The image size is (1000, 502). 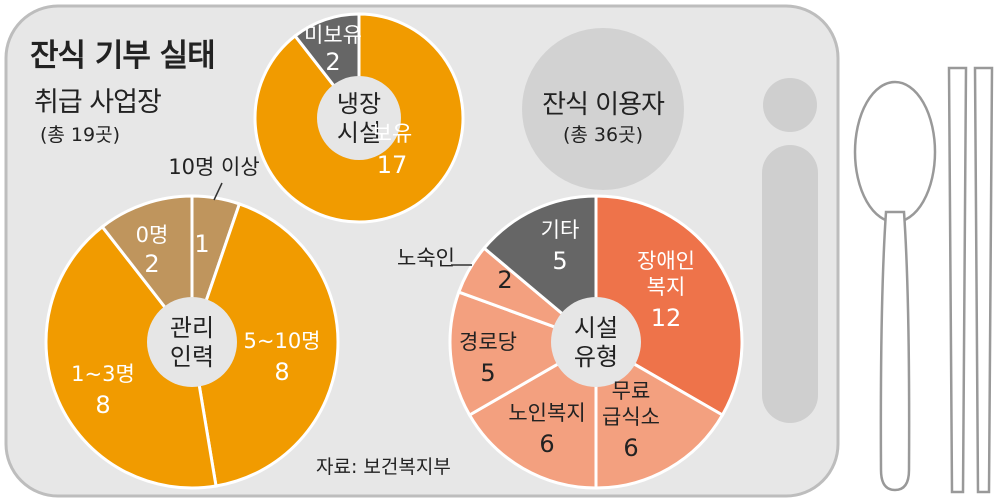 I want to click on pie-2-center, so click(x=192, y=342).